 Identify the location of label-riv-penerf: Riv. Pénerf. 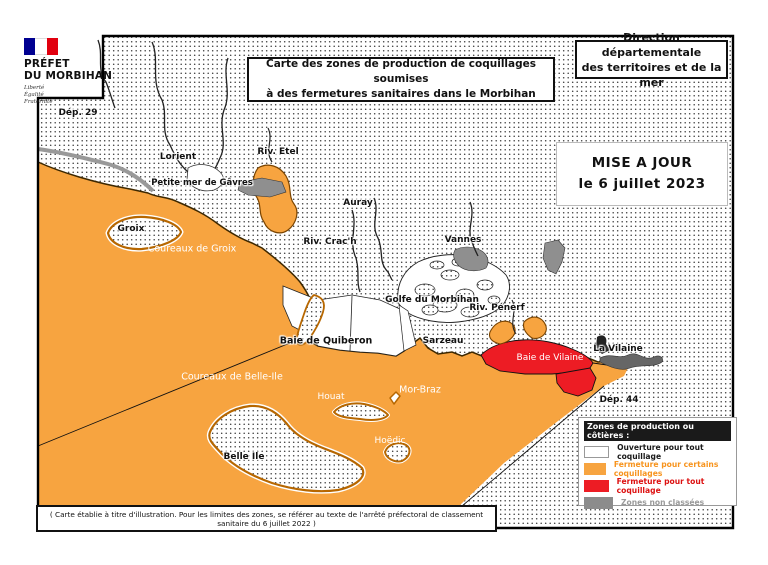
(497, 308).